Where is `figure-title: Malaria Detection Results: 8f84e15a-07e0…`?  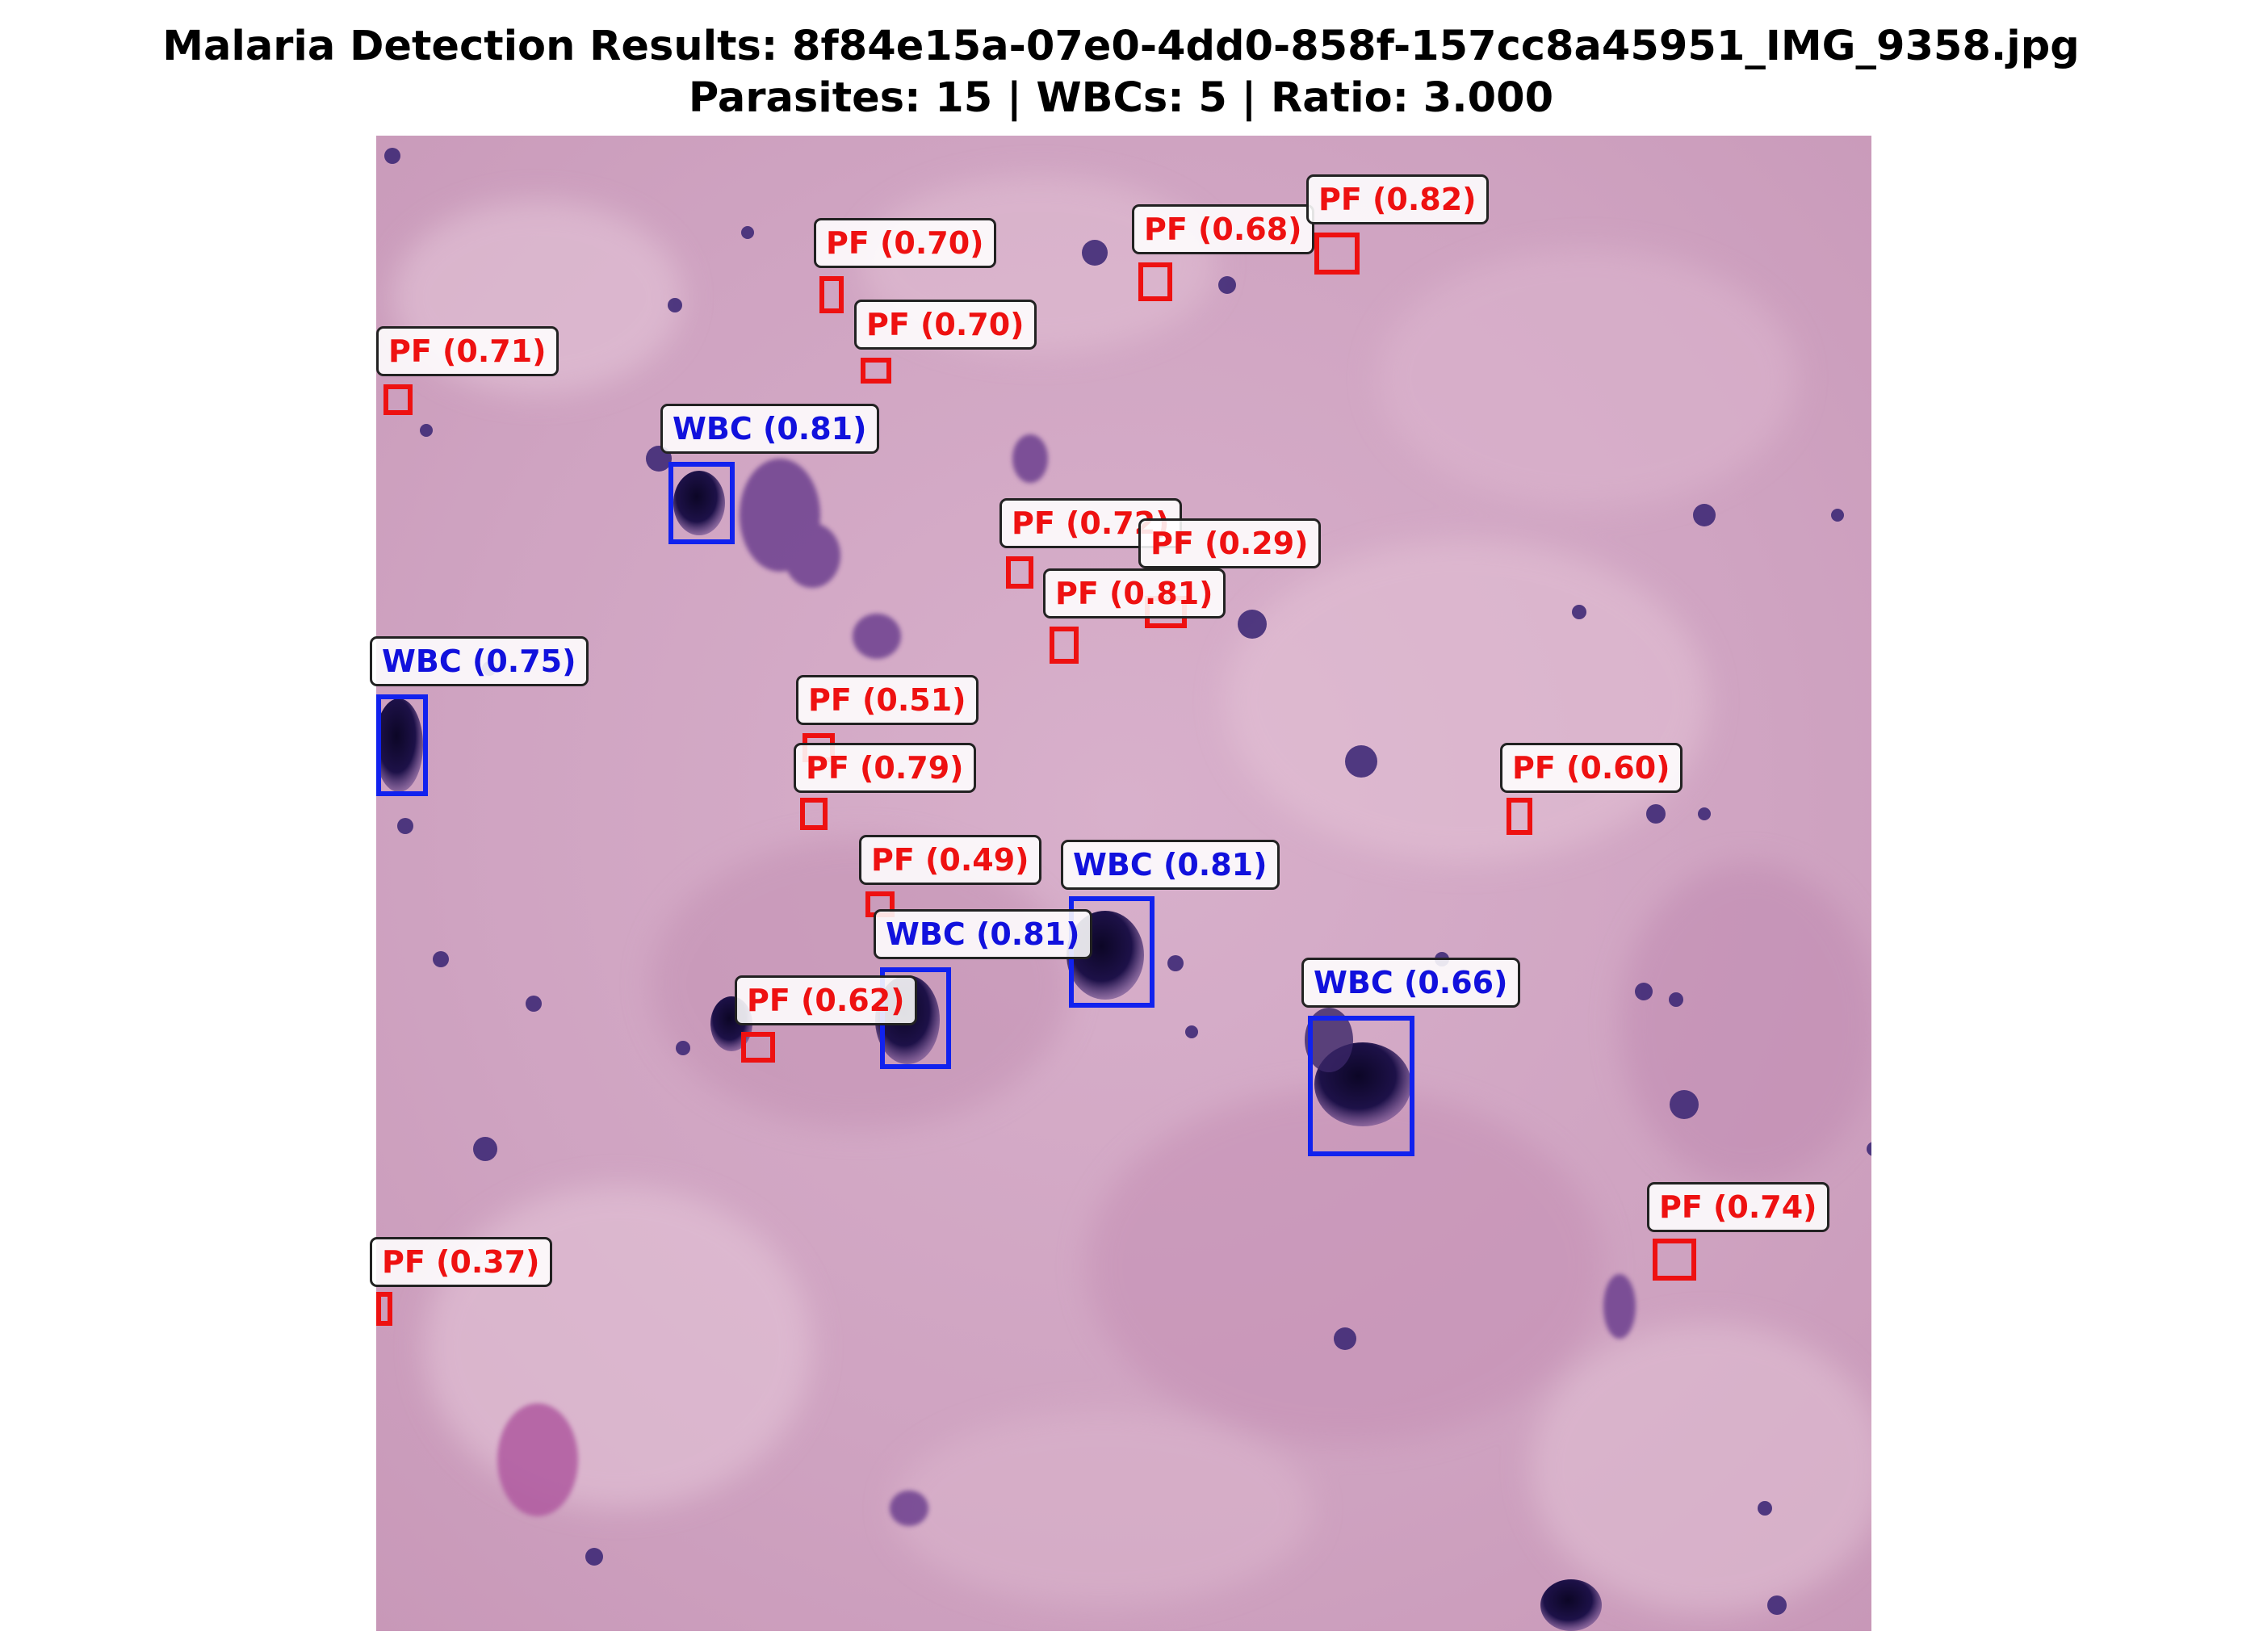 figure-title: Malaria Detection Results: 8f84e15a-07e0… is located at coordinates (1121, 46).